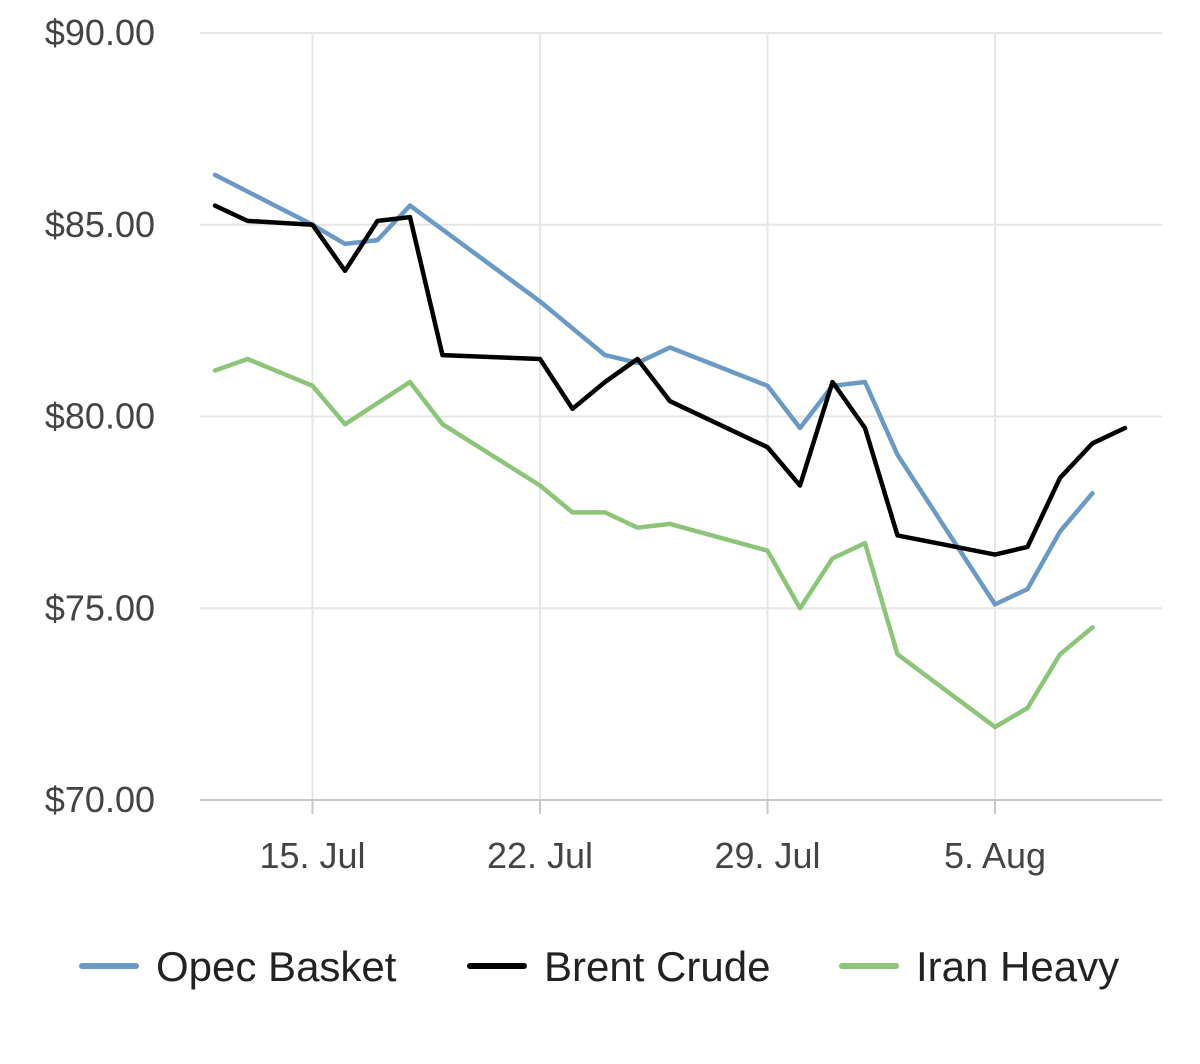 This screenshot has width=1200, height=1064. I want to click on legend-item-brent-crude: Brent Crude, so click(618, 966).